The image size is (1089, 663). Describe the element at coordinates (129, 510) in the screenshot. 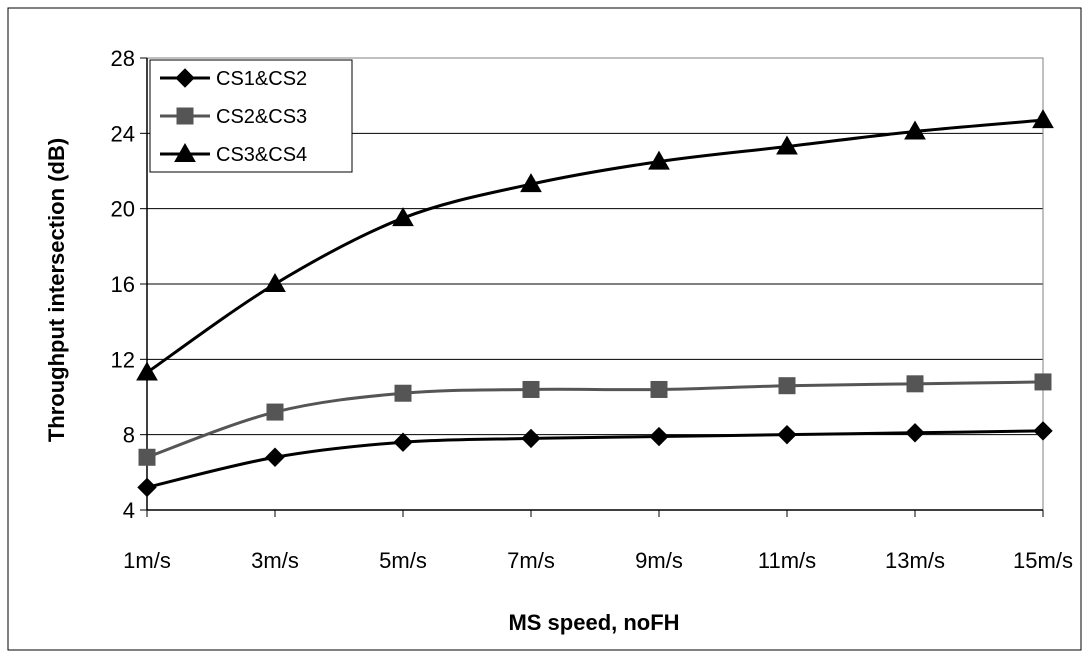

I see `y-tick-label: 4` at that location.